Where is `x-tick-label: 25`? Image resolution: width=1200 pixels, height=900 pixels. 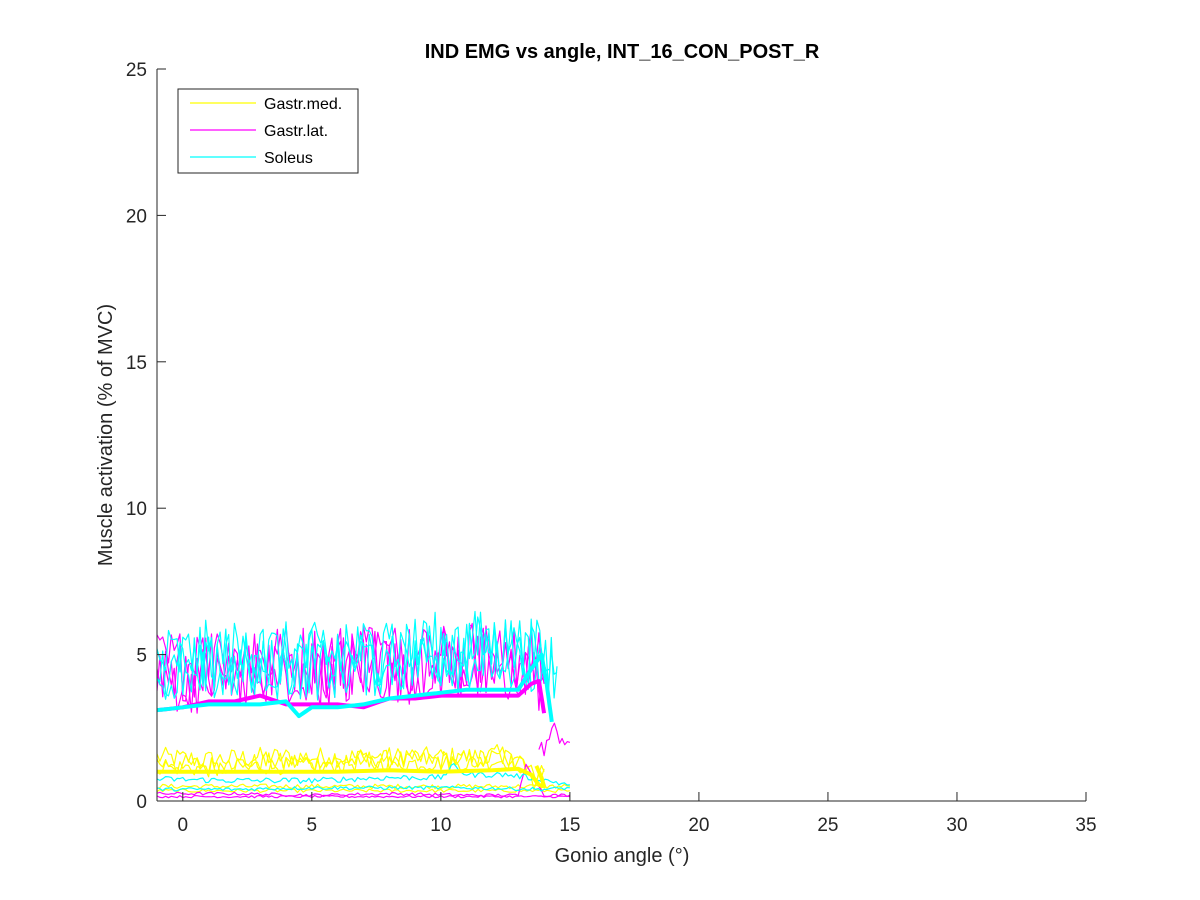 x-tick-label: 25 is located at coordinates (827, 825).